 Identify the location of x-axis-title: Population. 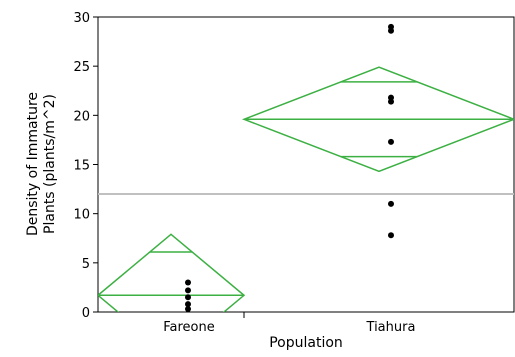
(306, 343).